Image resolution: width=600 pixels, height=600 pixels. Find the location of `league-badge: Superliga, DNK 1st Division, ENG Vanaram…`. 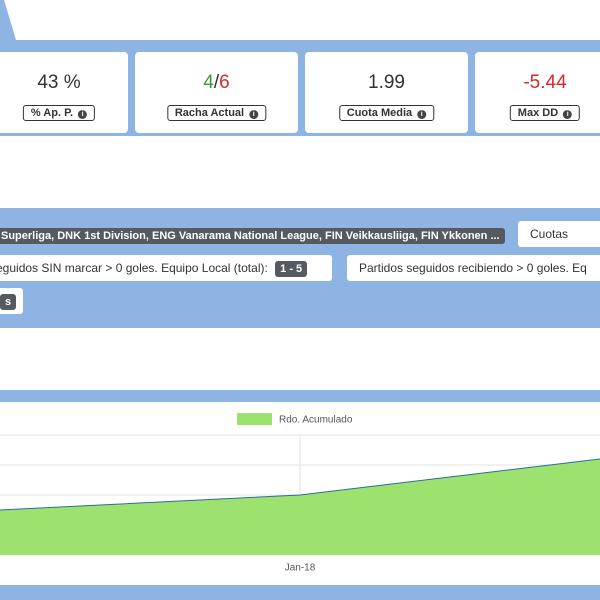

league-badge: Superliga, DNK 1st Division, ENG Vanaram… is located at coordinates (252, 236).